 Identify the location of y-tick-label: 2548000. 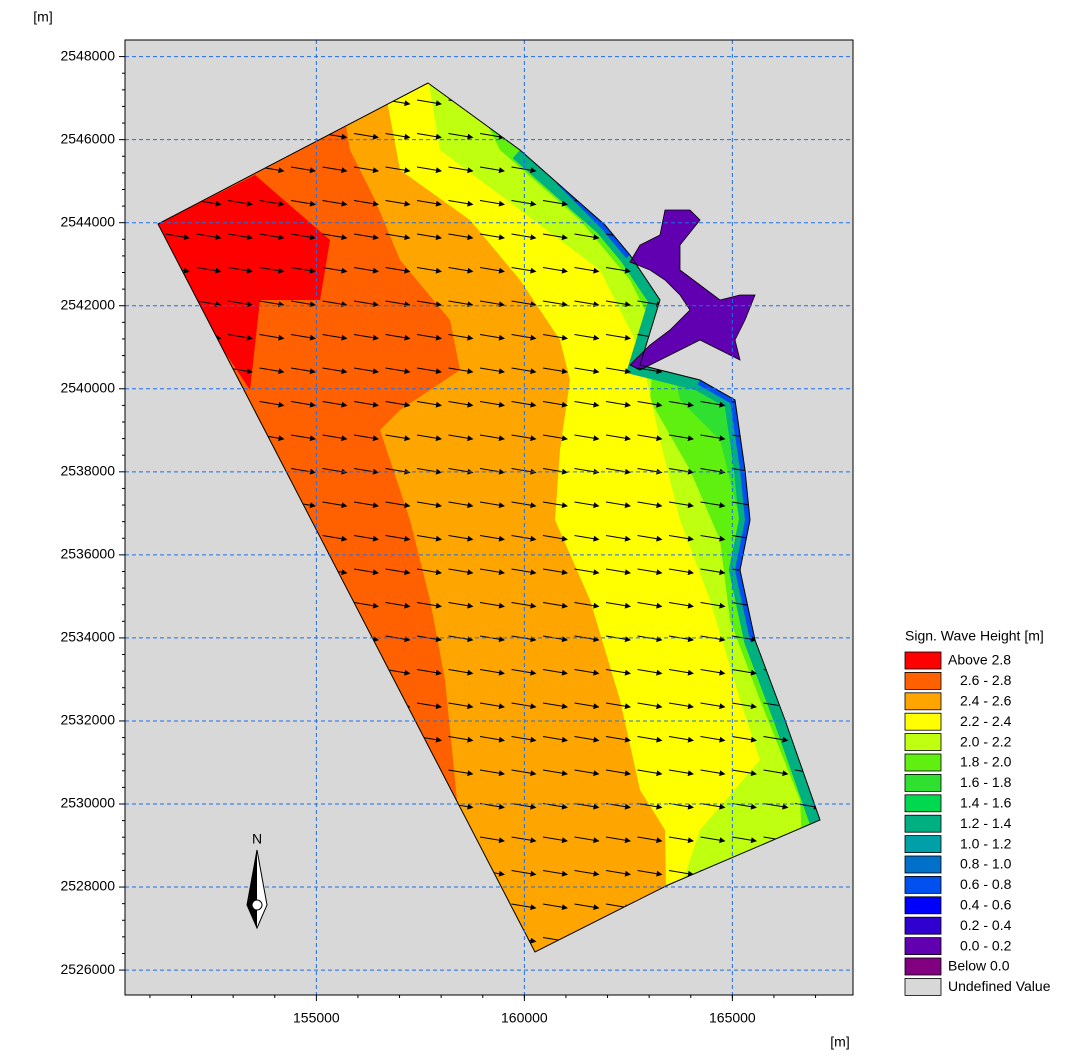
(87, 55).